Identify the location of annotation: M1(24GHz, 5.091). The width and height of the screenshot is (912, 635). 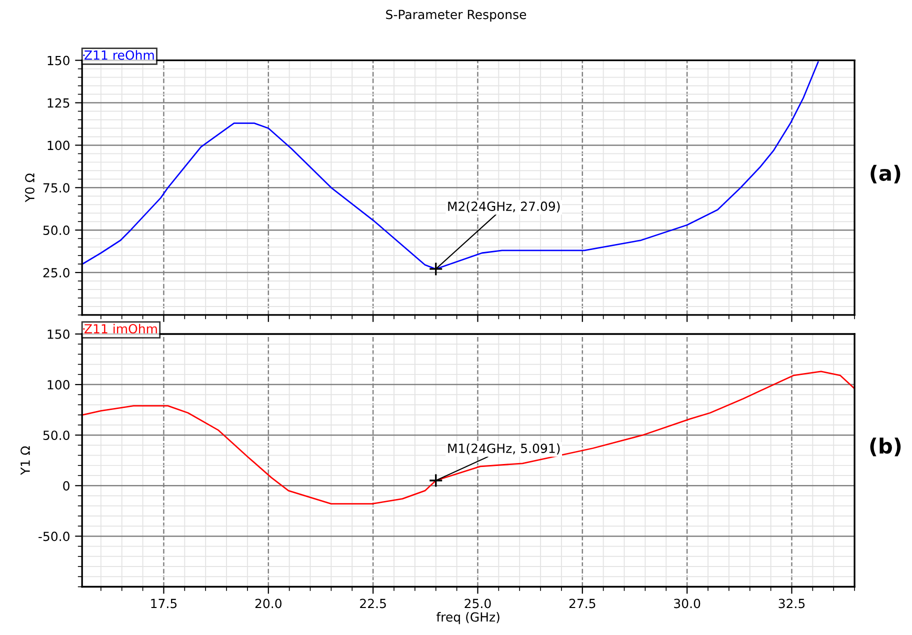
(504, 449).